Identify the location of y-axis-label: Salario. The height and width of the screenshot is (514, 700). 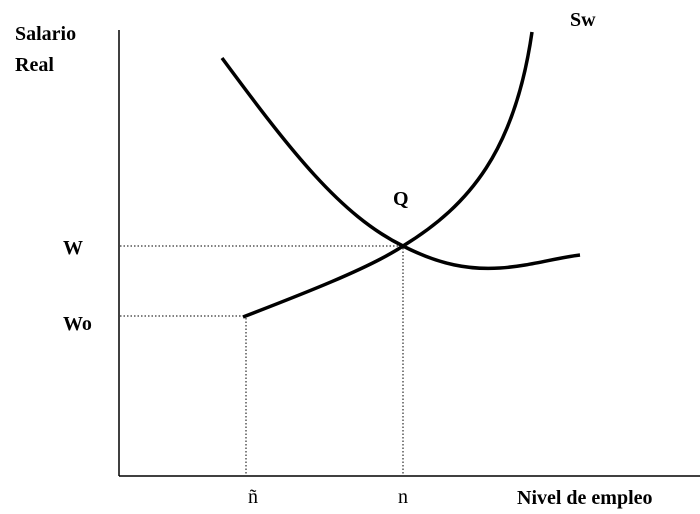
(45, 34).